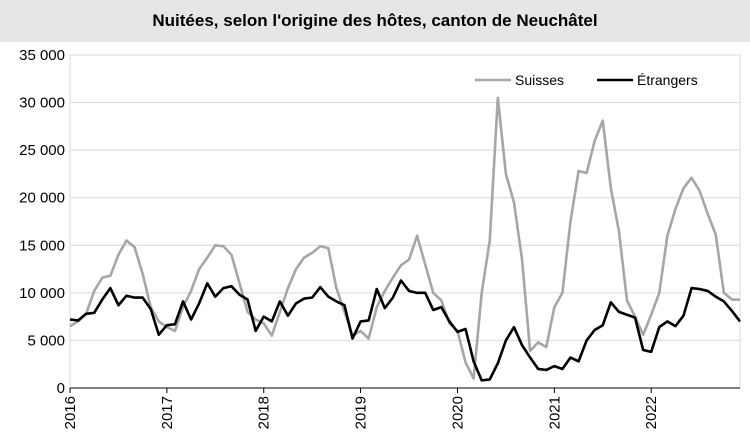  I want to click on y-tick-label: 15 000, so click(42, 245).